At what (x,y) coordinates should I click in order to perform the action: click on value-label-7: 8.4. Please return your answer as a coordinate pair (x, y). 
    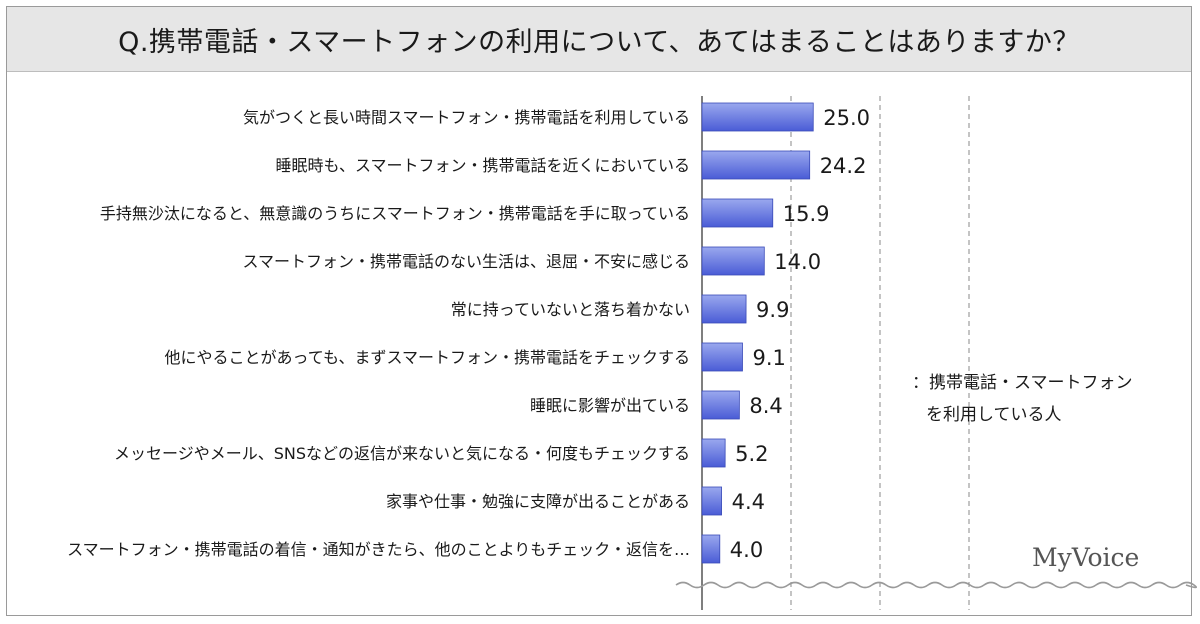
    Looking at the image, I should click on (765, 406).